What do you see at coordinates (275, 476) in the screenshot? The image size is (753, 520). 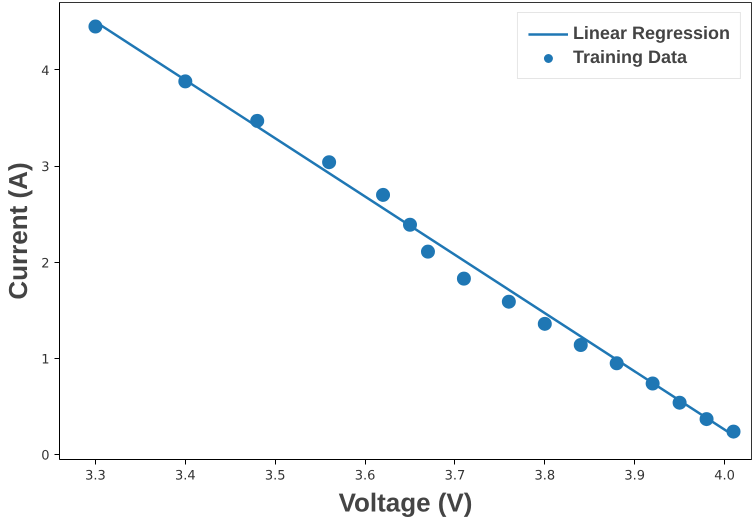 I see `x-tick-label: 3.5` at bounding box center [275, 476].